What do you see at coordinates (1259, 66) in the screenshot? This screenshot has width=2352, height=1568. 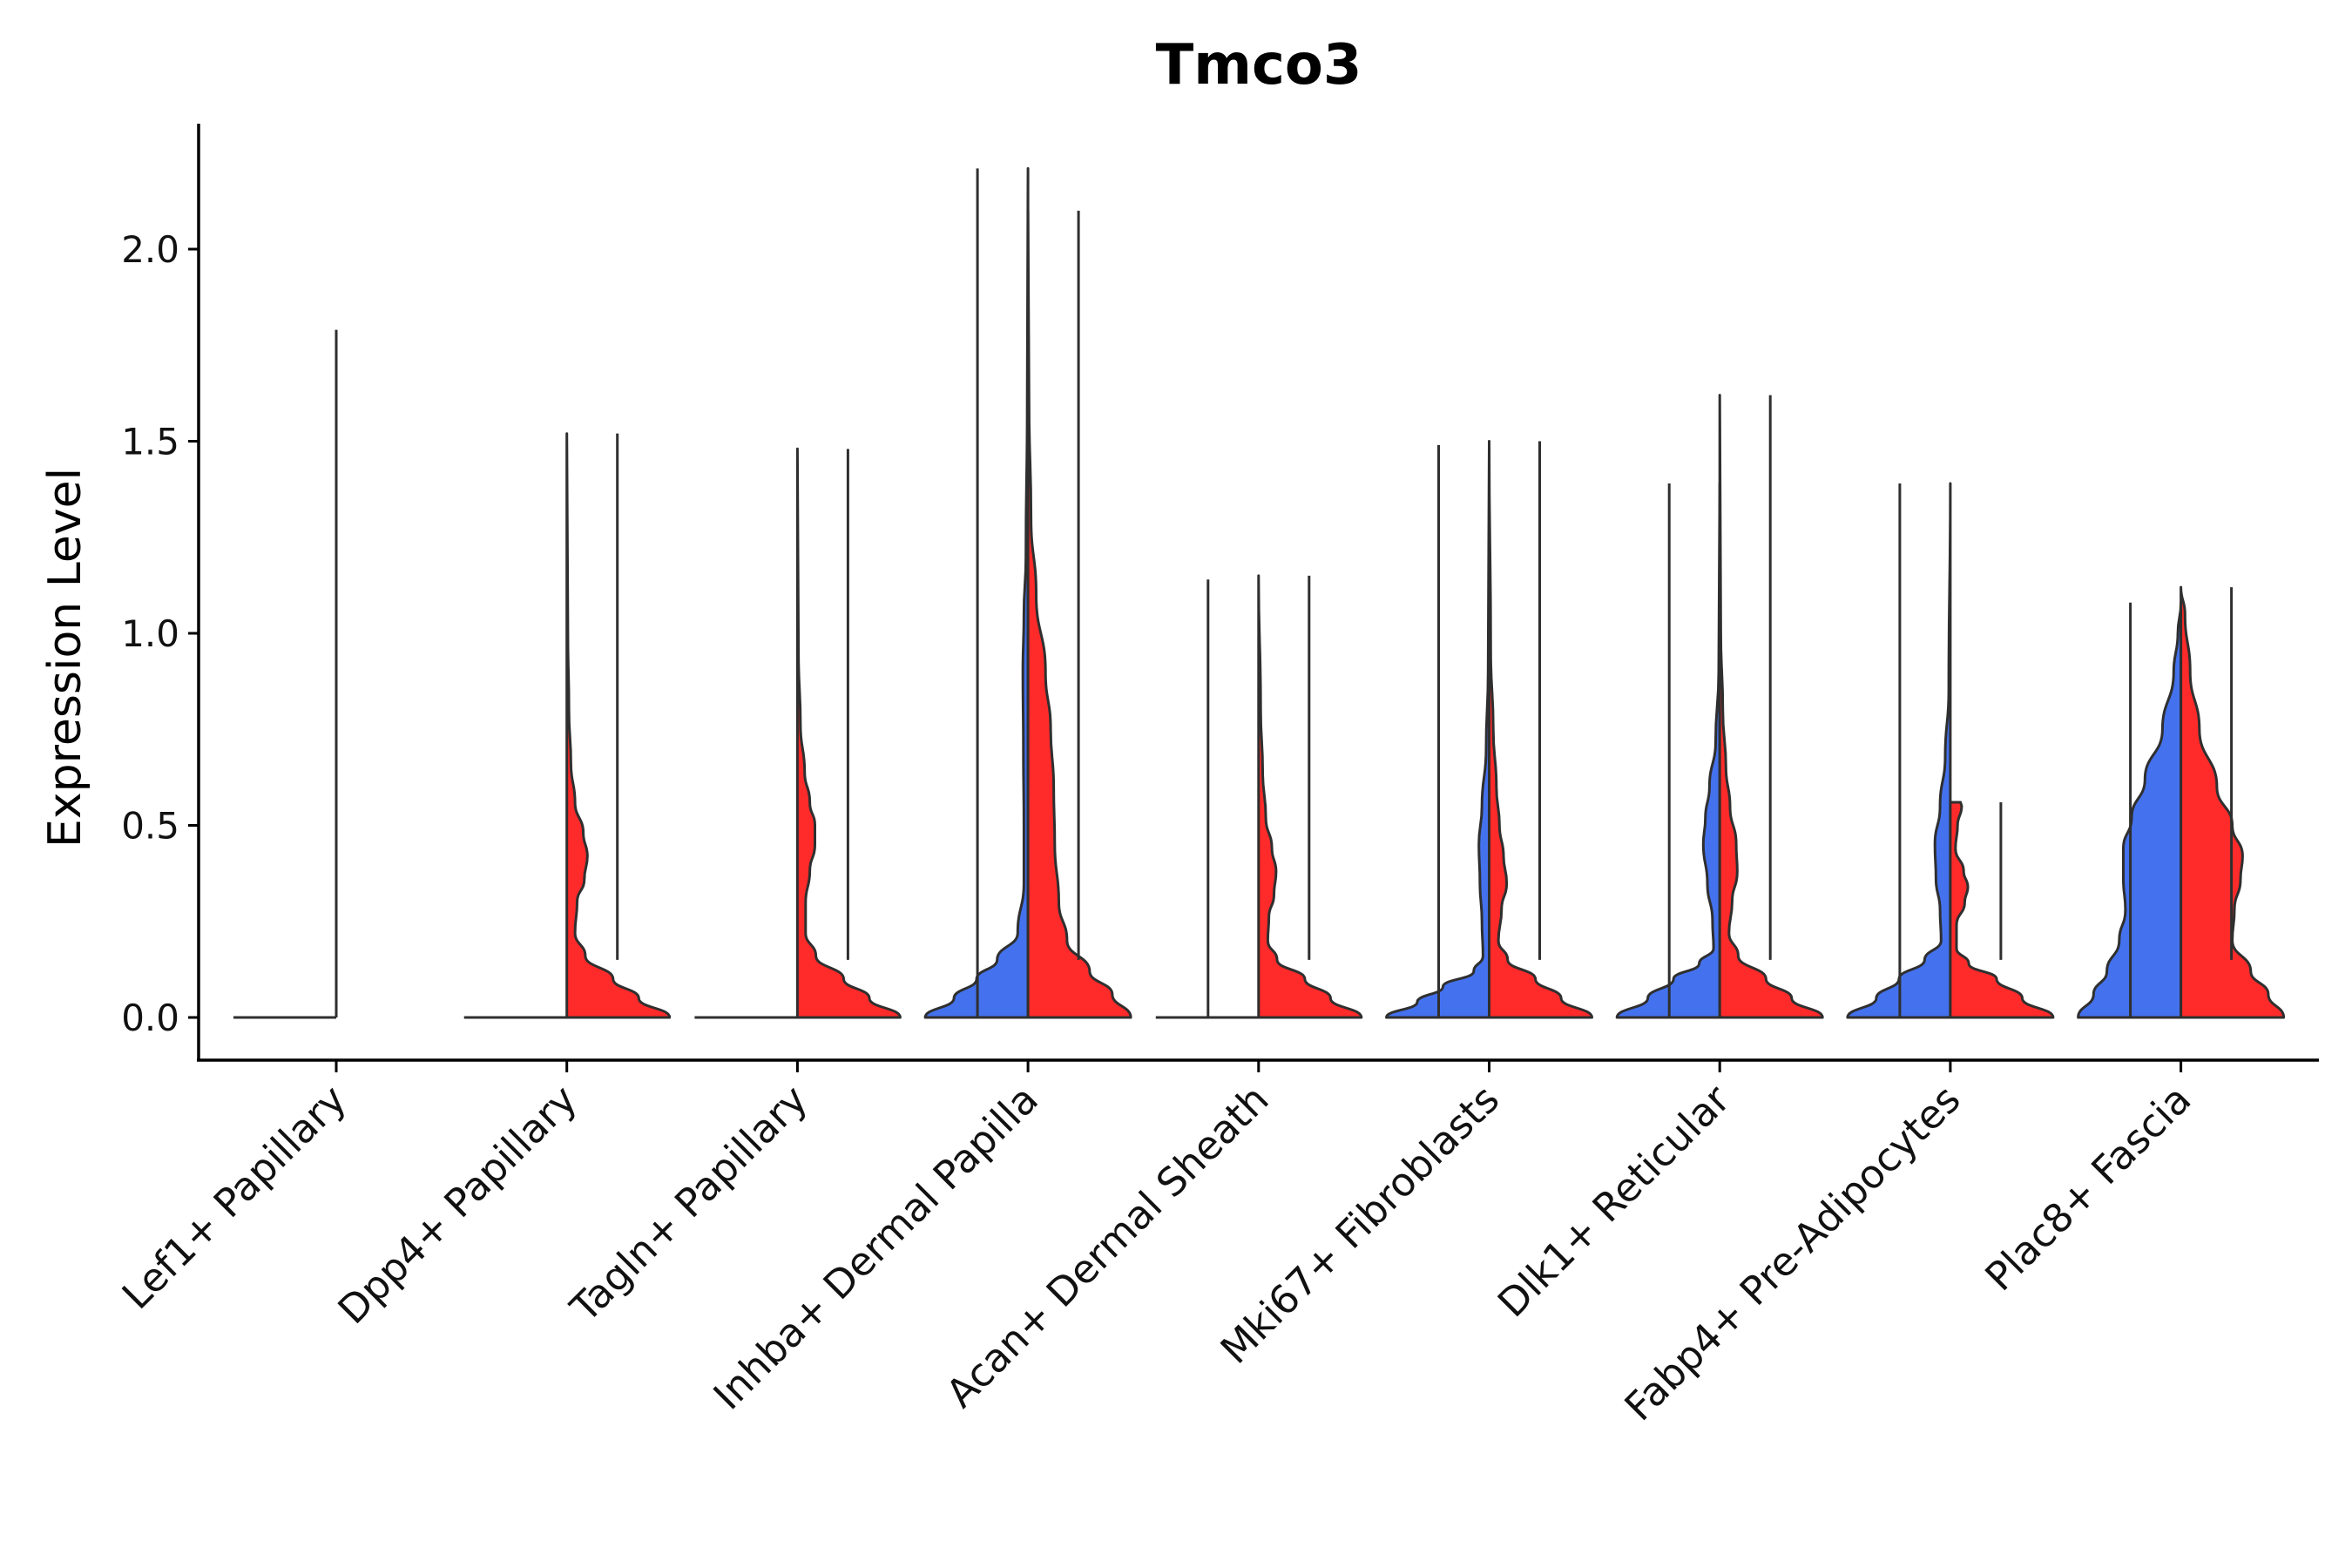 I see `chart-title: Tmco3` at bounding box center [1259, 66].